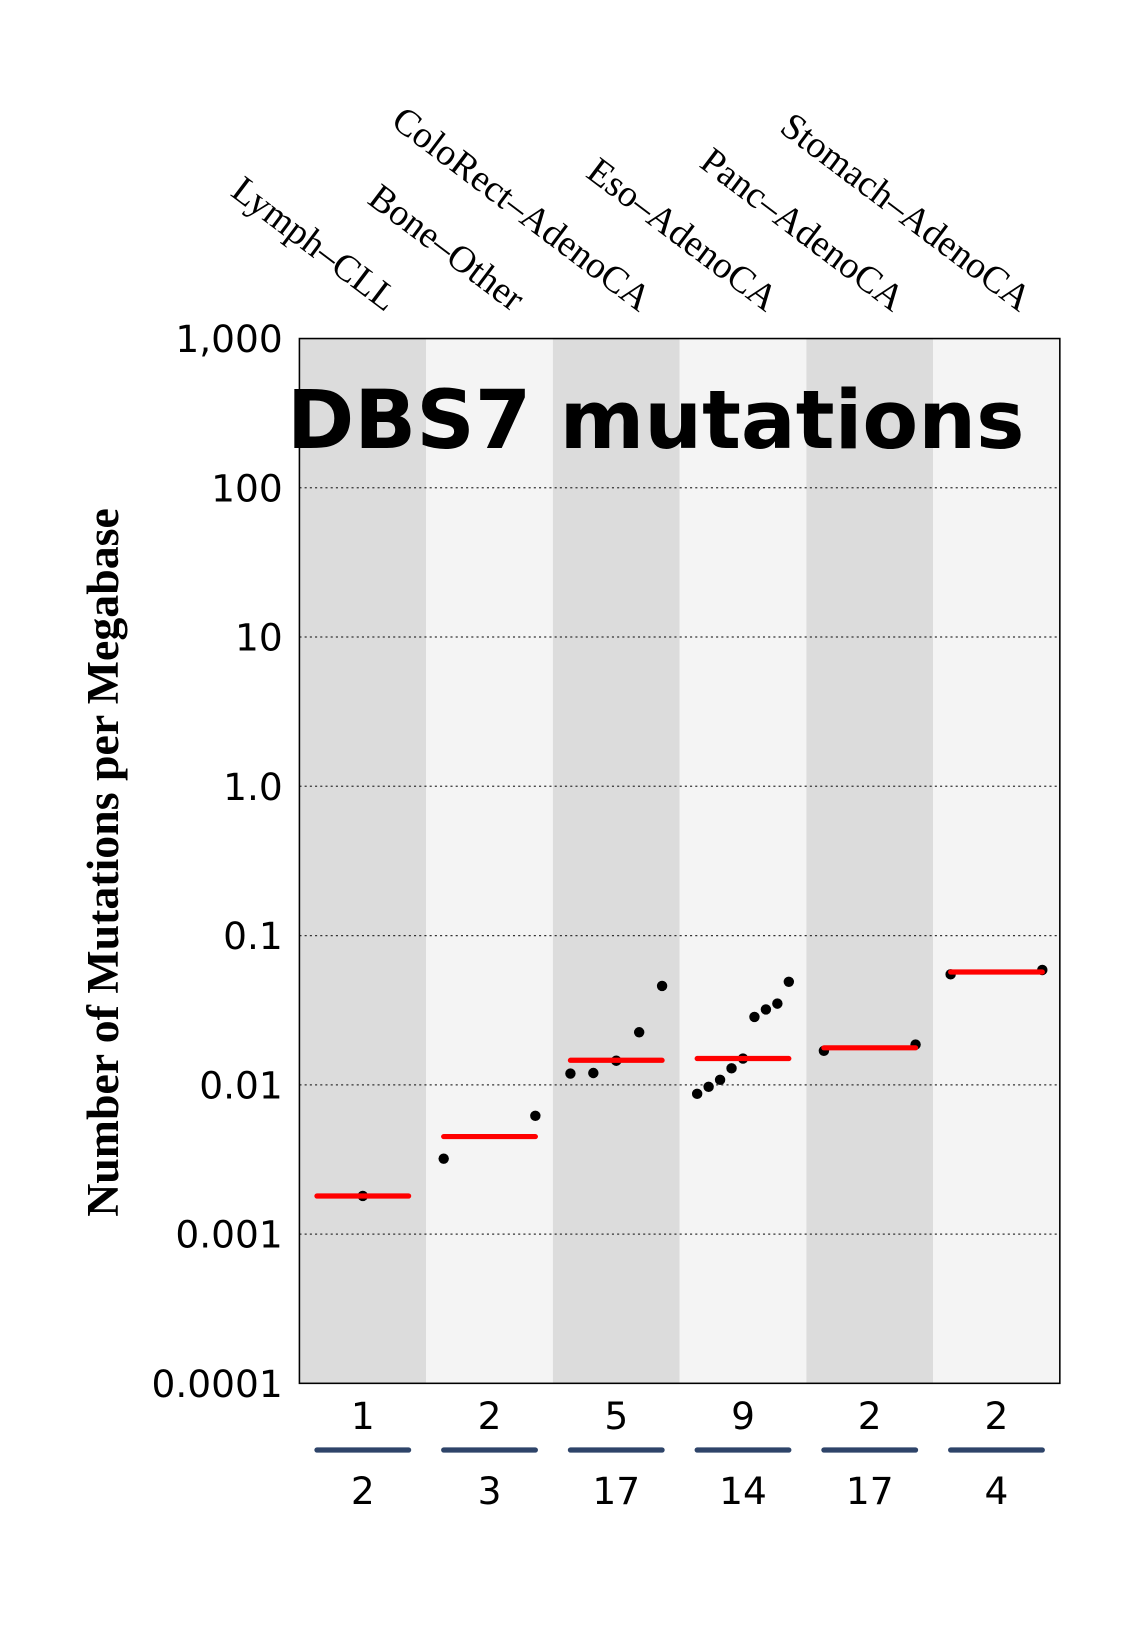 This screenshot has width=1128, height=1650. I want to click on samples-with-count: 1, so click(363, 1416).